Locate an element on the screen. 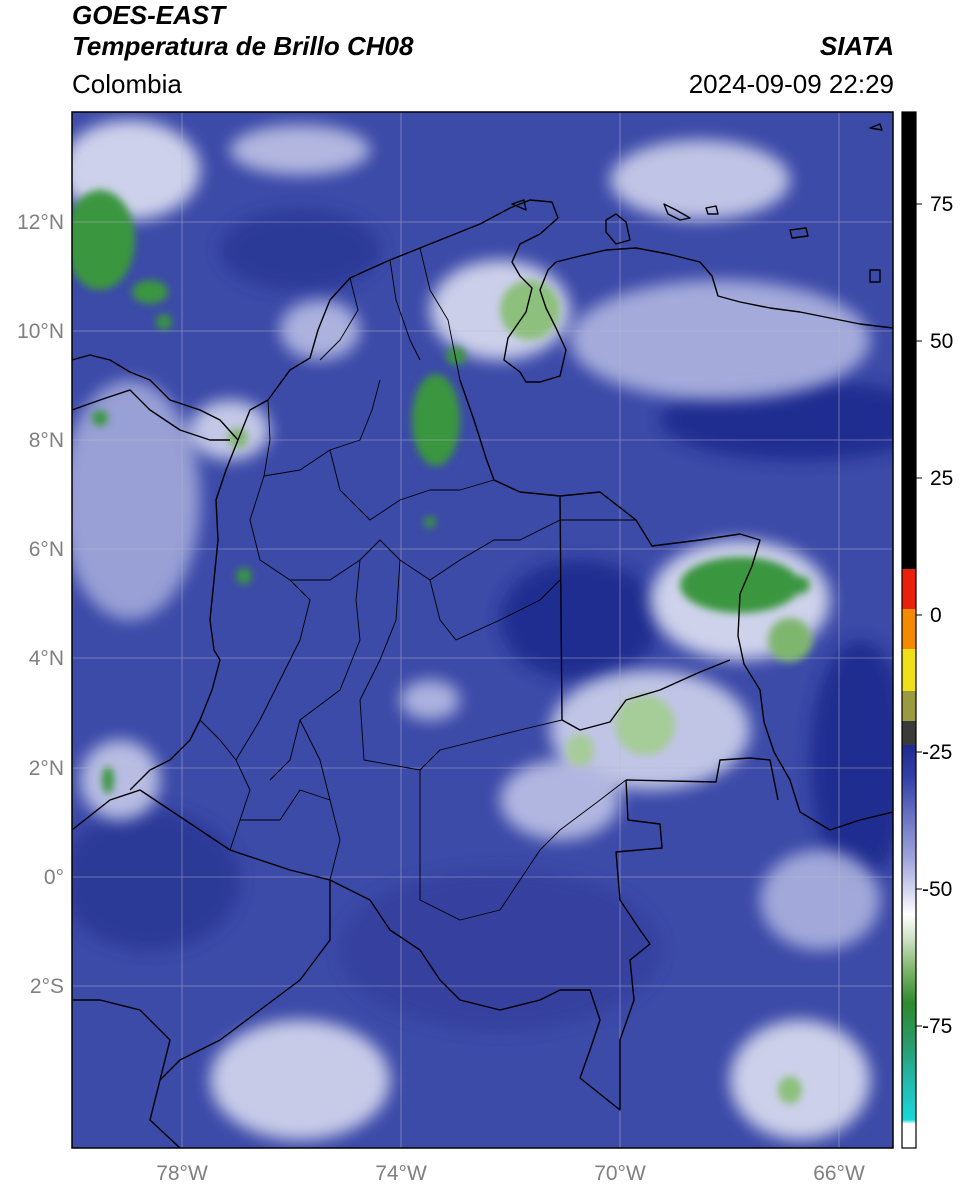  lat-label: 2°S is located at coordinates (47, 986).